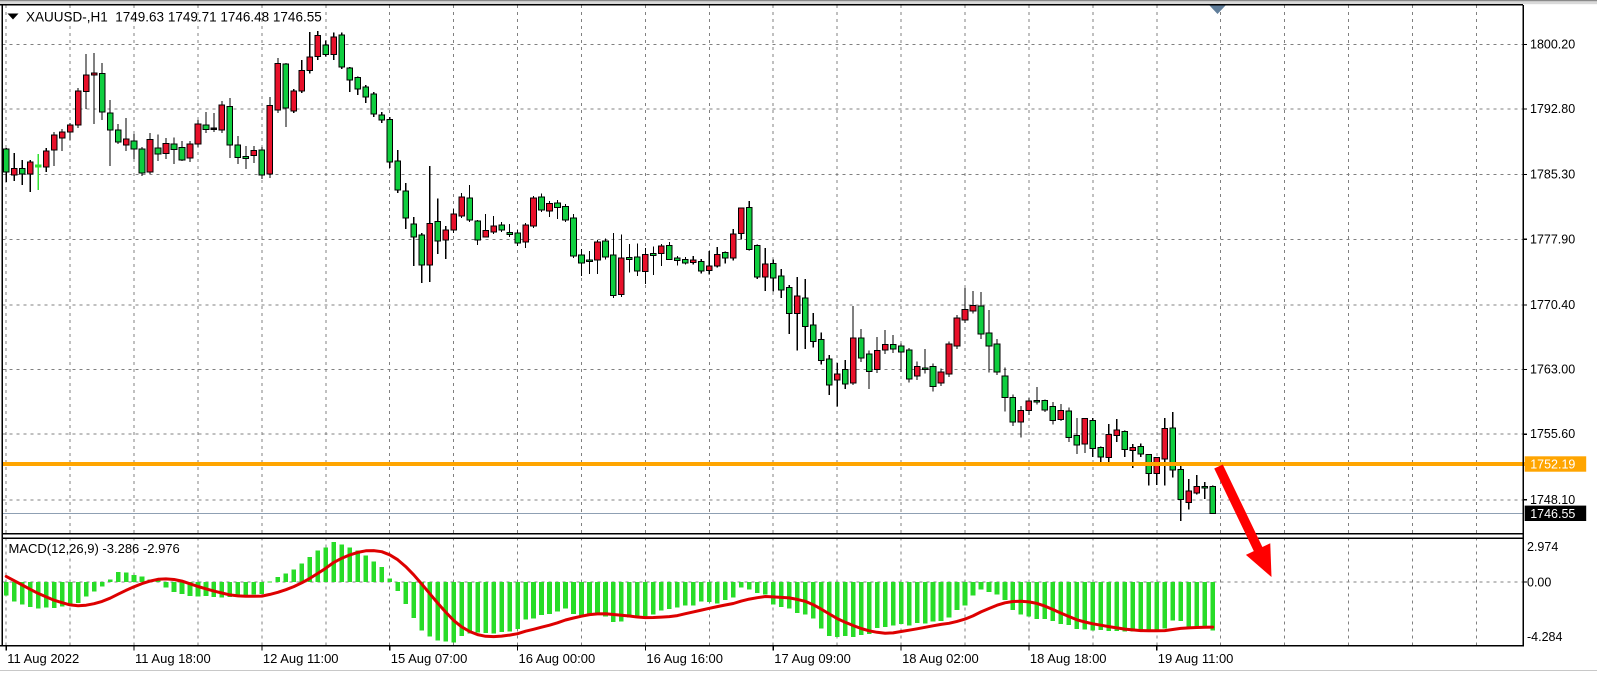 This screenshot has width=1597, height=675. What do you see at coordinates (173, 658) in the screenshot?
I see `time-axis-label: 11 Aug 18:00` at bounding box center [173, 658].